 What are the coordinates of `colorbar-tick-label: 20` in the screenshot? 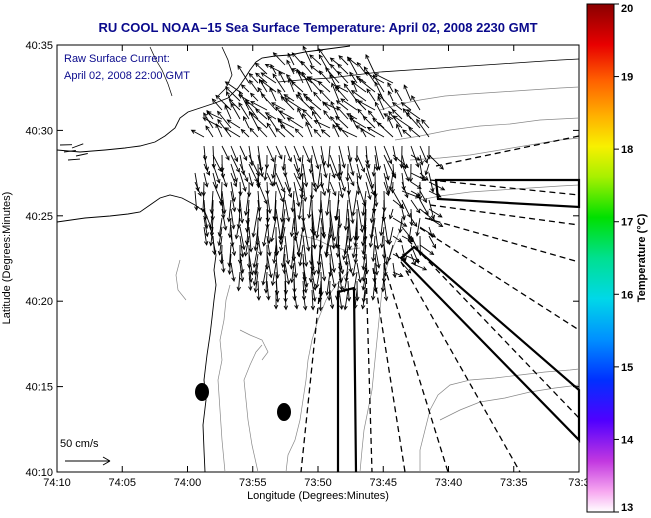 It's located at (627, 9).